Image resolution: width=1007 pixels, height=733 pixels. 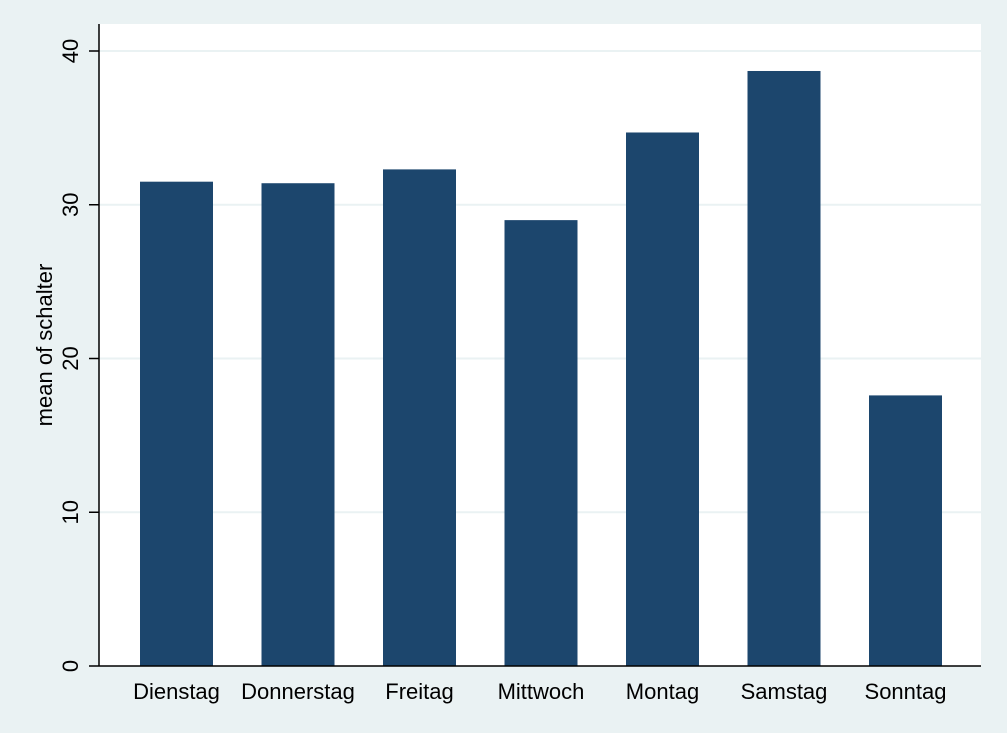 I want to click on y-tick-label: 40, so click(x=70, y=51).